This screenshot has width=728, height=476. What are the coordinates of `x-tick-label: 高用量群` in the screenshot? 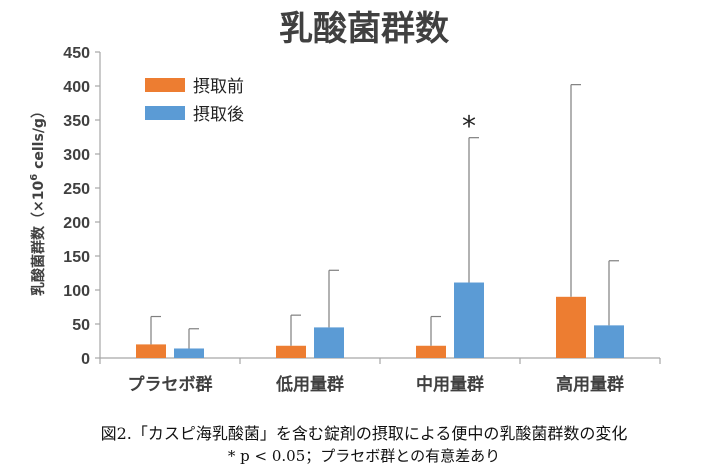 It's located at (590, 384).